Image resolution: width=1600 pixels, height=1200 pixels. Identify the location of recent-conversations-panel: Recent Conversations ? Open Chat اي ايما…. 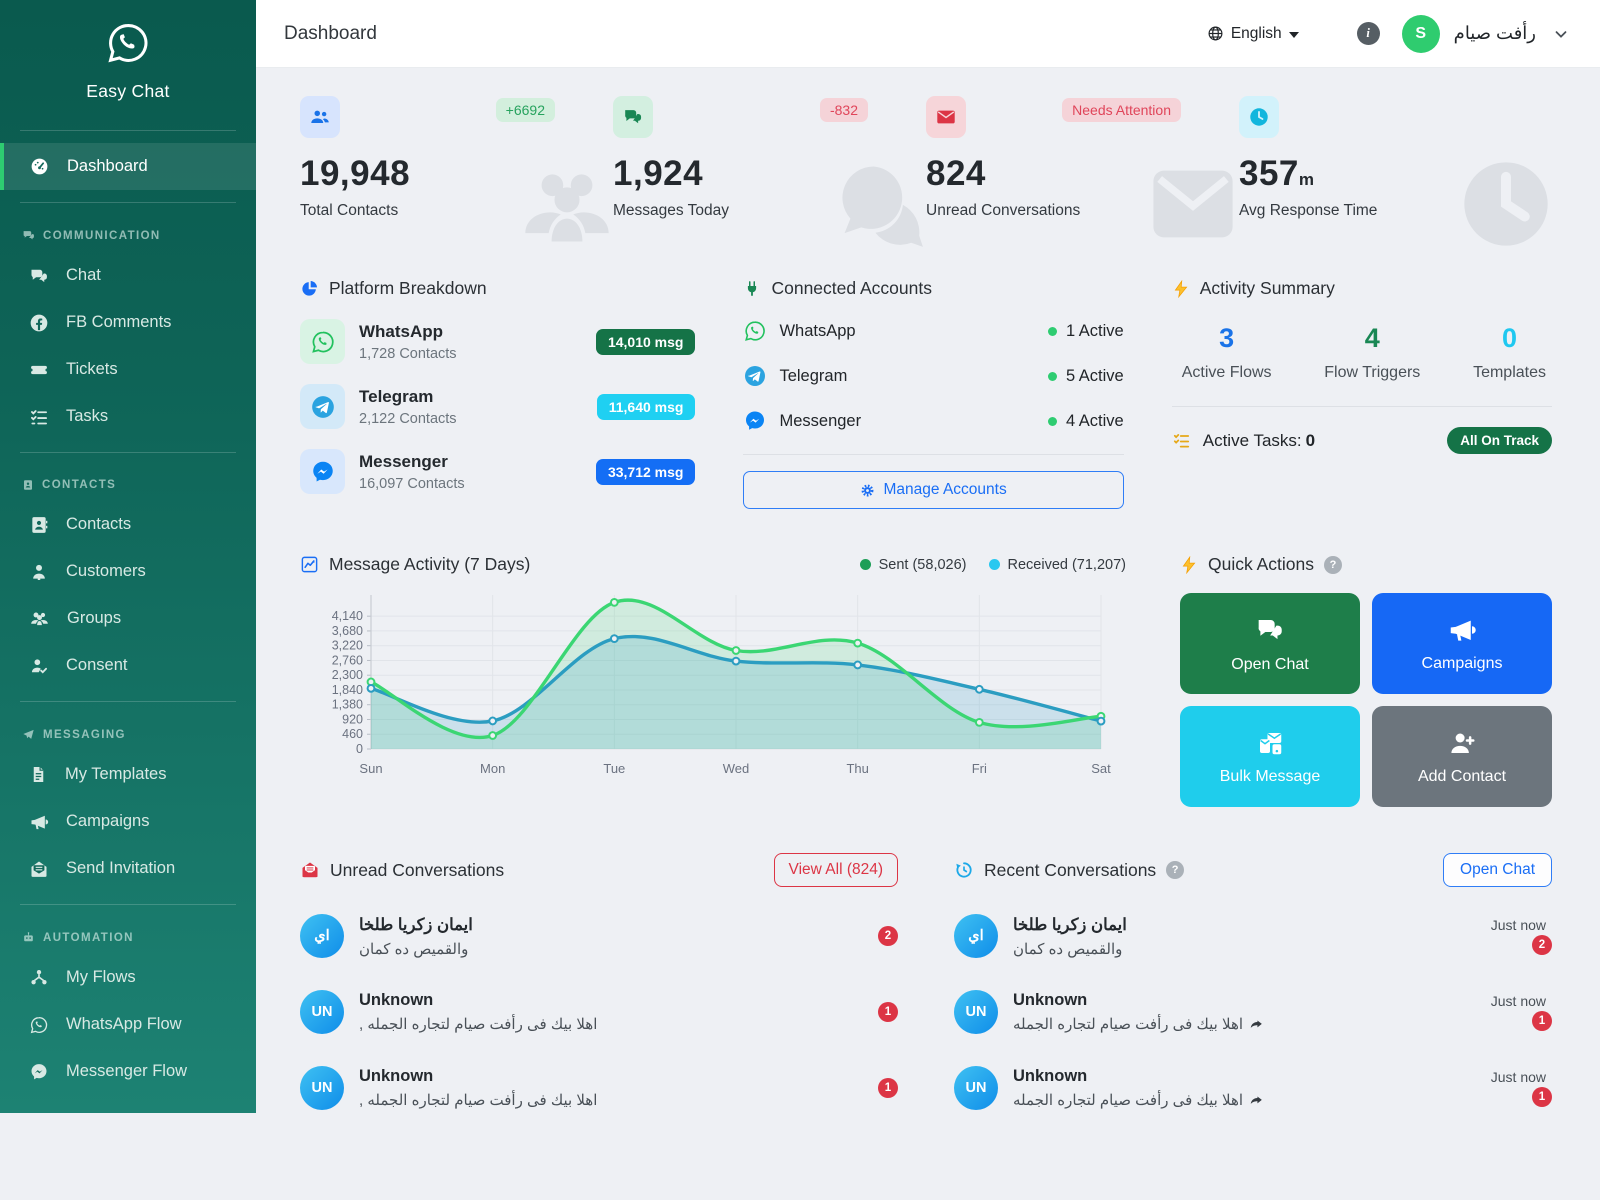
(1253, 993).